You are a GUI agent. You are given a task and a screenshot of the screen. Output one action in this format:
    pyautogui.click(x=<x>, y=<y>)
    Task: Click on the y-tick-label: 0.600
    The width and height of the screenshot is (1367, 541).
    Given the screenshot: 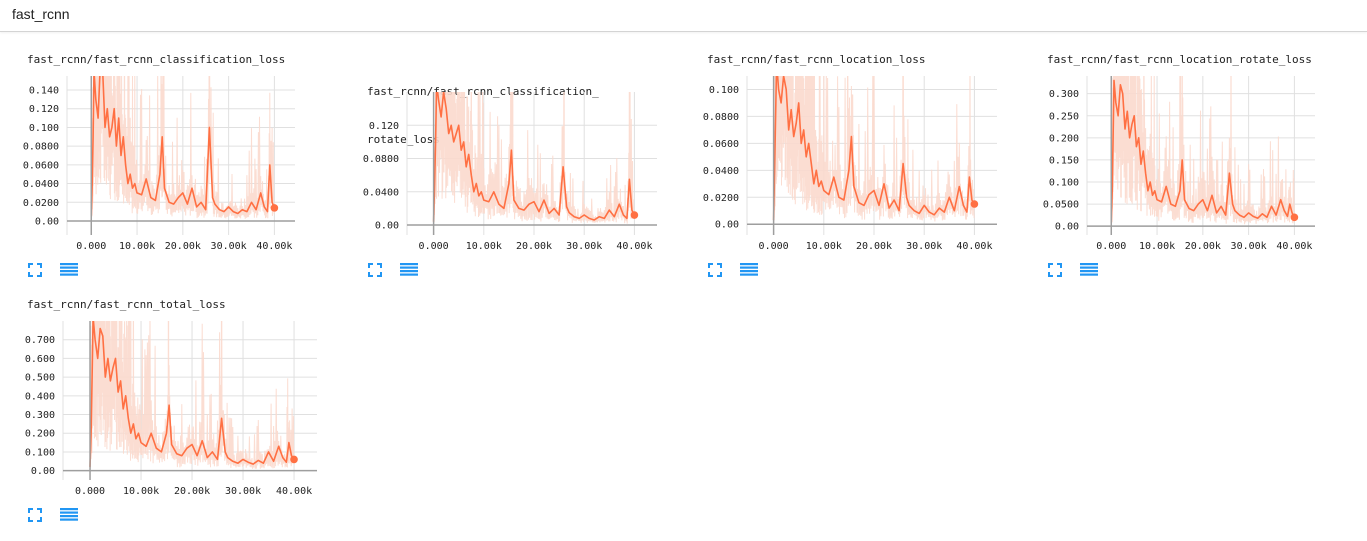 What is the action you would take?
    pyautogui.click(x=40, y=359)
    